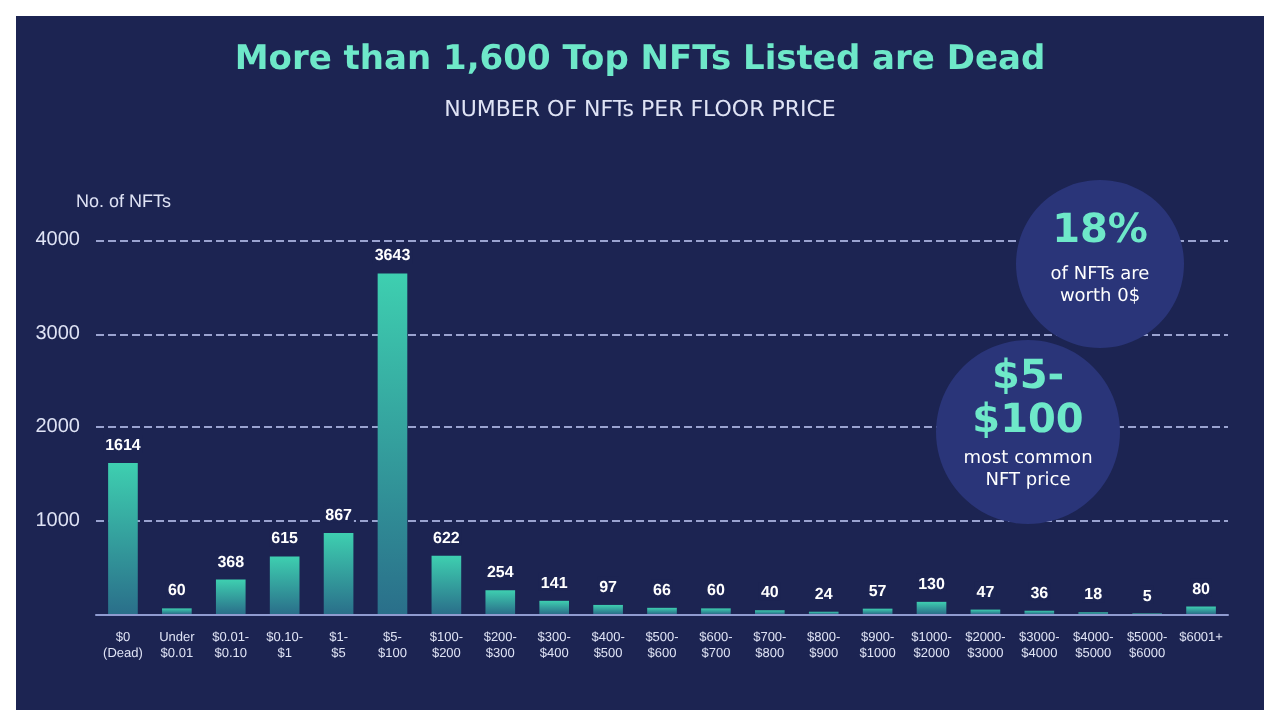 The image size is (1280, 726). I want to click on data-label: 254, so click(500, 572).